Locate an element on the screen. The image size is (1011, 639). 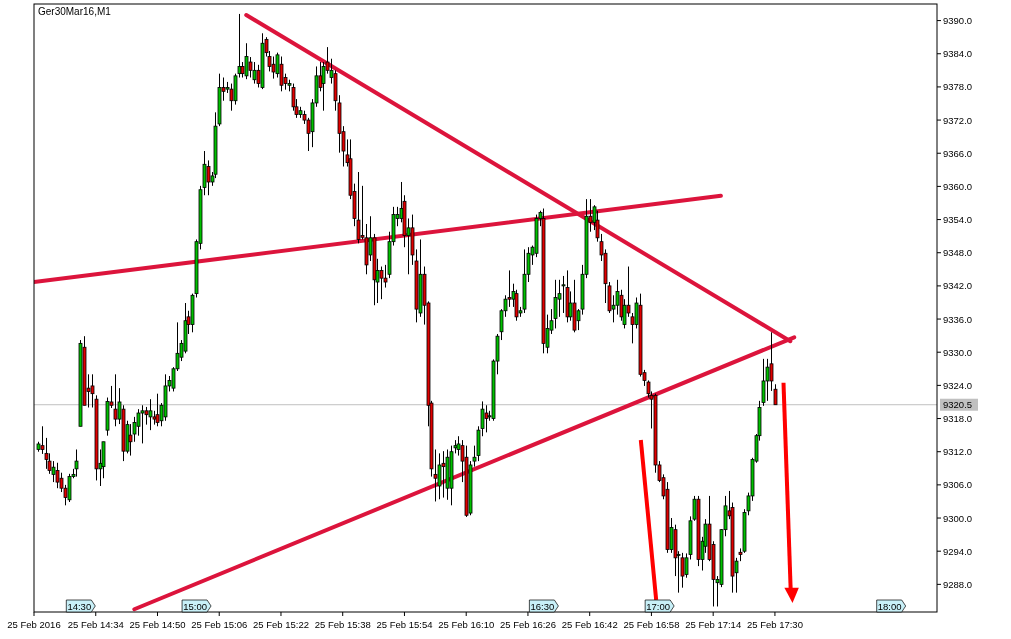
x-tick-label: 25 Feb 14:50 is located at coordinates (157, 624).